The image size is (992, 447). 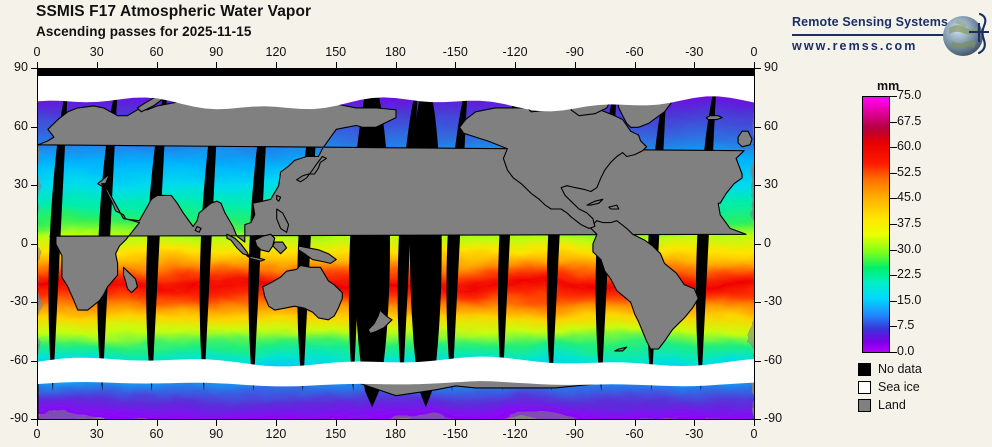 I want to click on colorbar, so click(x=876, y=224).